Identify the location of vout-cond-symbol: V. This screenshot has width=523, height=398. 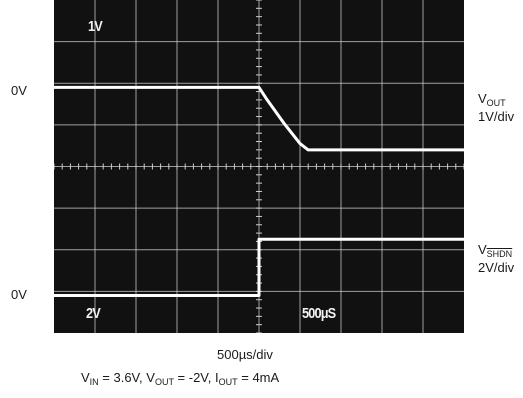
(150, 377).